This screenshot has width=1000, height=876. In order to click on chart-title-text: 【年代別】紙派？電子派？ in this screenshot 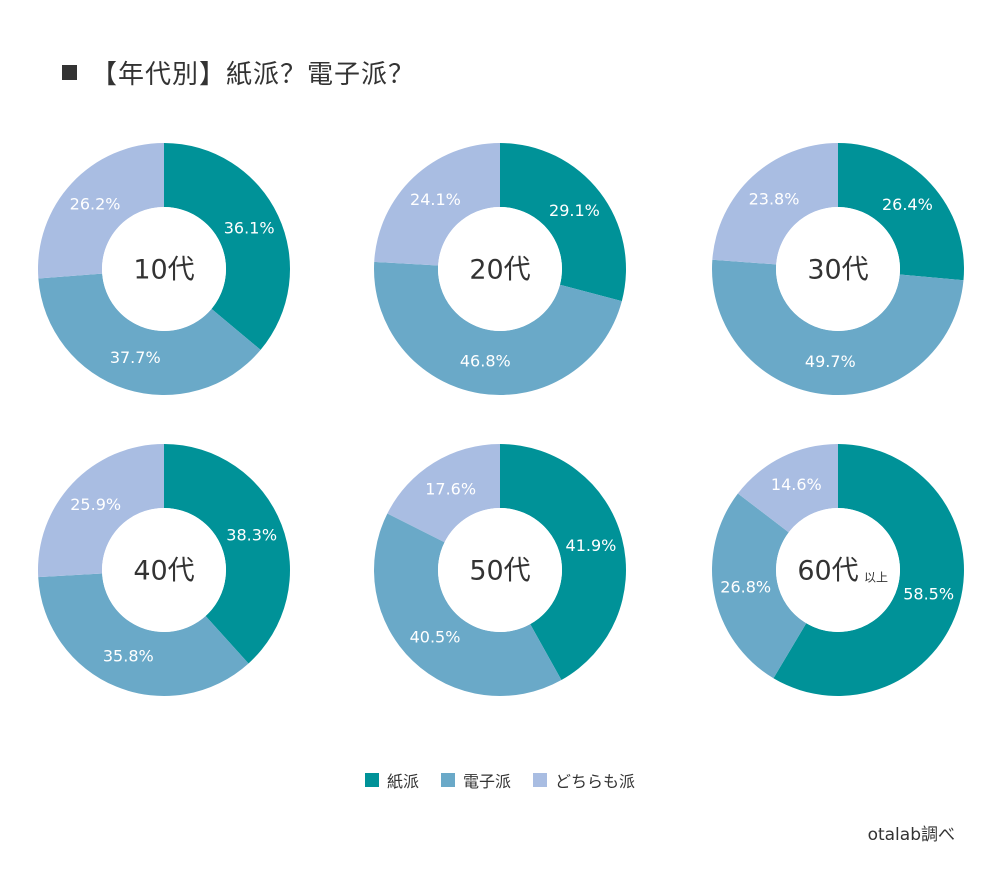, I will do `click(253, 75)`.